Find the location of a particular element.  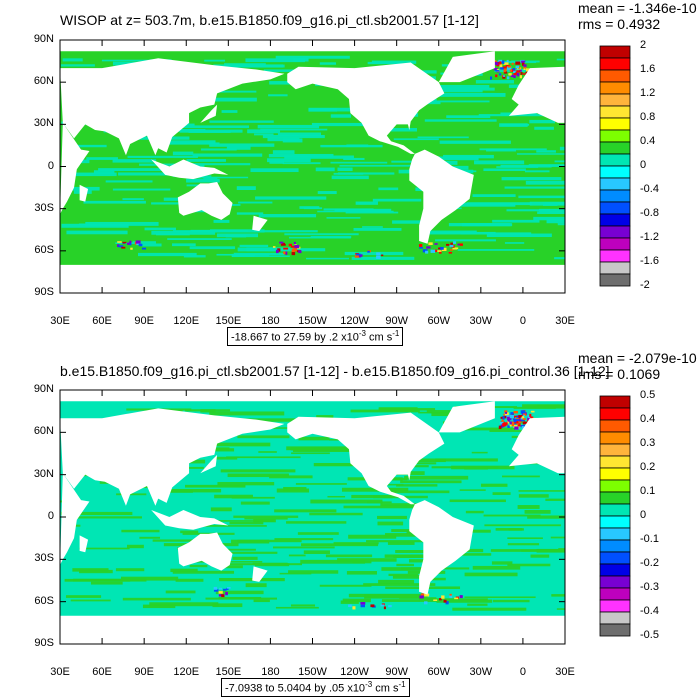

land-europe is located at coordinates (536, 445).